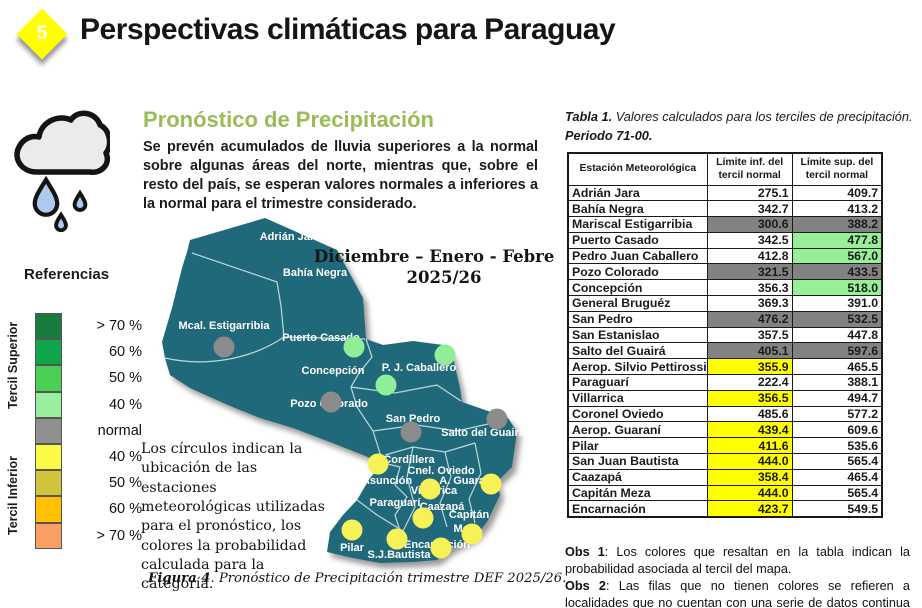  What do you see at coordinates (637, 446) in the screenshot?
I see `station-name-cell: Pilar` at bounding box center [637, 446].